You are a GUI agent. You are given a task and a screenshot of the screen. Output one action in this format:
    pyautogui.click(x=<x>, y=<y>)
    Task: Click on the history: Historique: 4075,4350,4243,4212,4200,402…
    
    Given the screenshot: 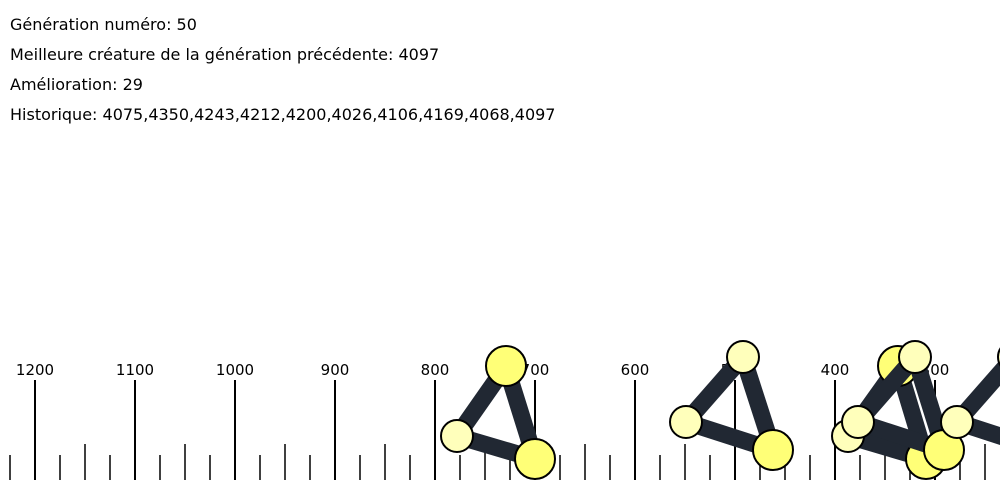 What is the action you would take?
    pyautogui.click(x=283, y=114)
    